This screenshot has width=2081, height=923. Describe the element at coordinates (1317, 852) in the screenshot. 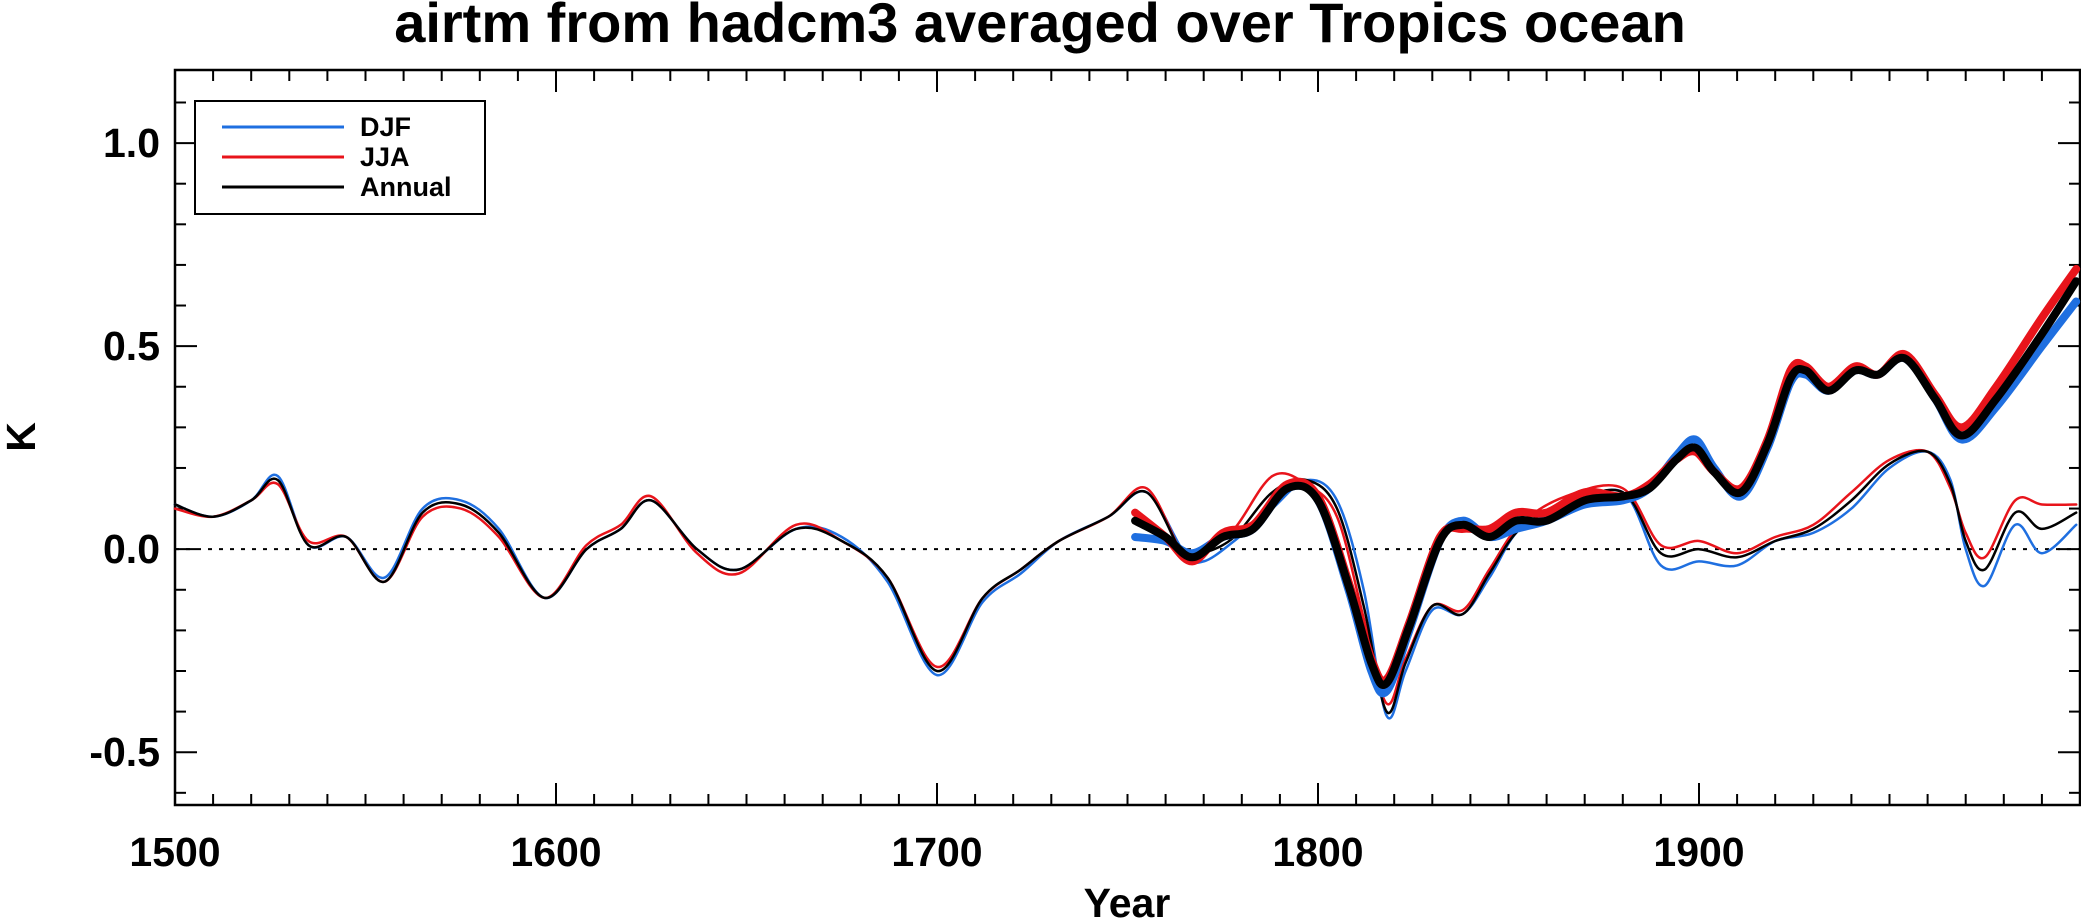

I see `x-tick-label: 1800` at that location.